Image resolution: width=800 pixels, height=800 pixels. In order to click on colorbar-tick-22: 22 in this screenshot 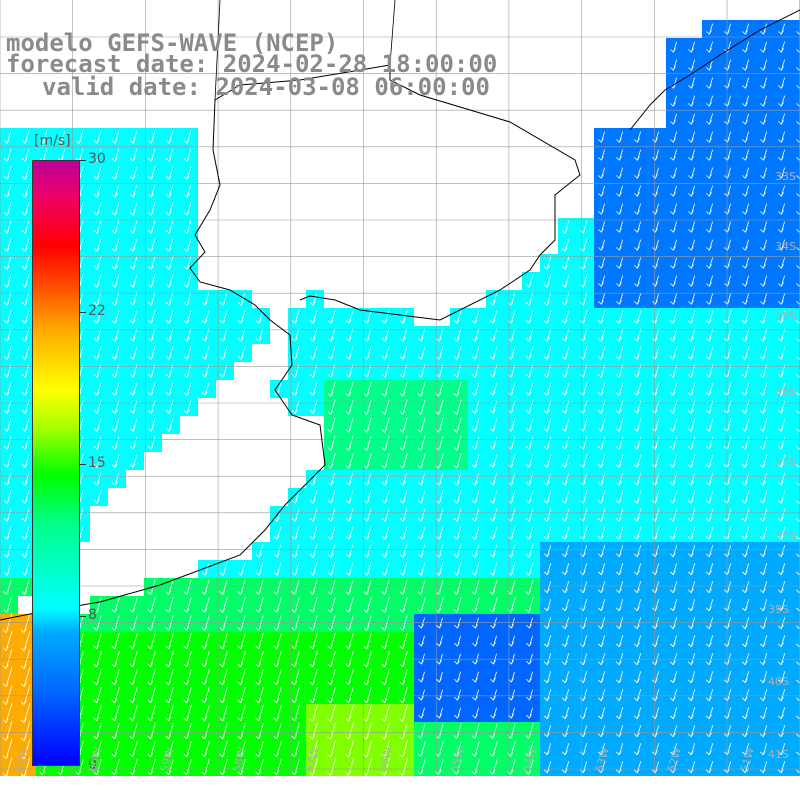, I will do `click(97, 311)`.